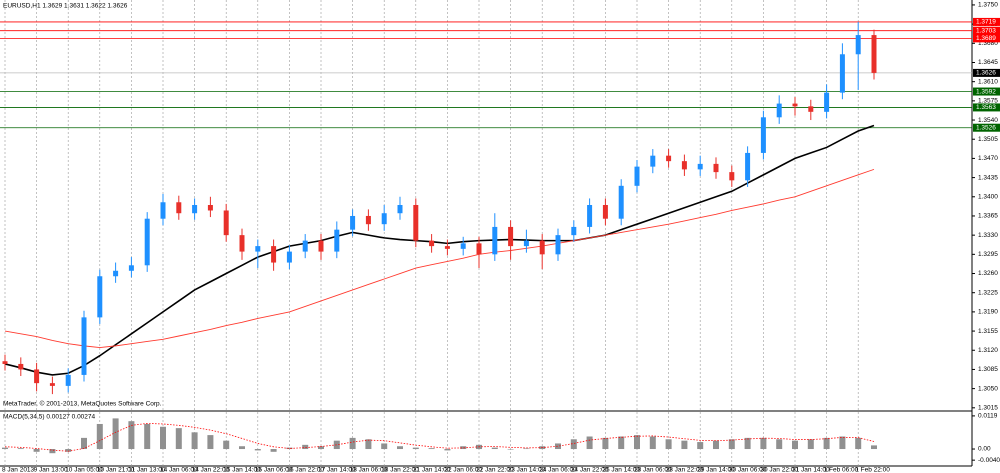  Describe the element at coordinates (211, 470) in the screenshot. I see `x-tick-label: 14 Jan 22:00` at that location.